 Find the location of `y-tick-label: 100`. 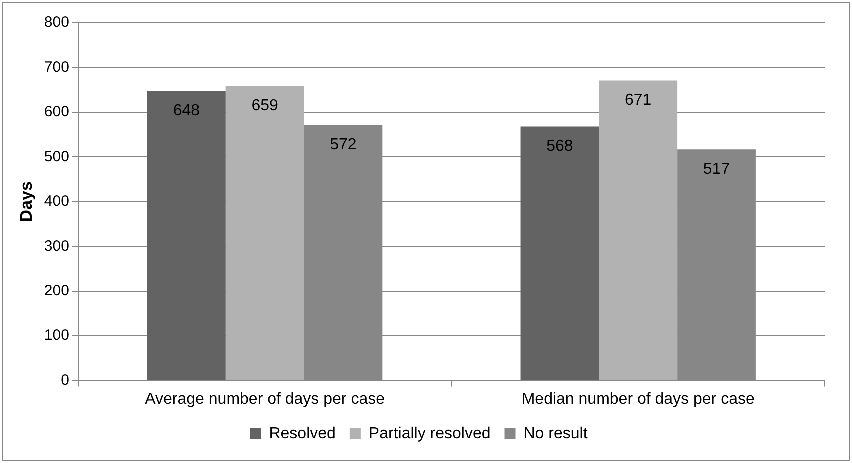

y-tick-label: 100 is located at coordinates (57, 335).